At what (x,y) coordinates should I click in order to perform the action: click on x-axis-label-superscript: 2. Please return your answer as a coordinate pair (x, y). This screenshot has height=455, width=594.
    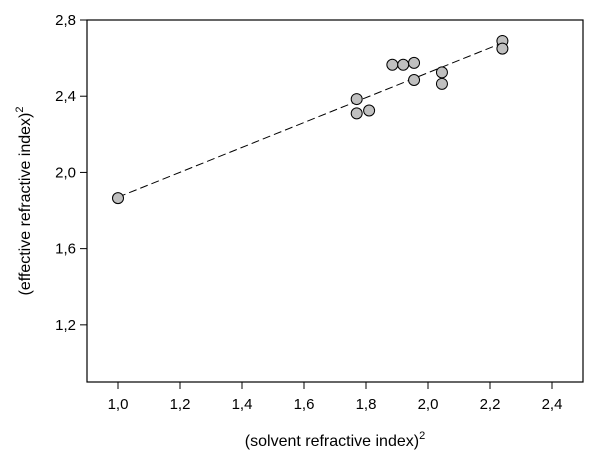
    Looking at the image, I should click on (422, 436).